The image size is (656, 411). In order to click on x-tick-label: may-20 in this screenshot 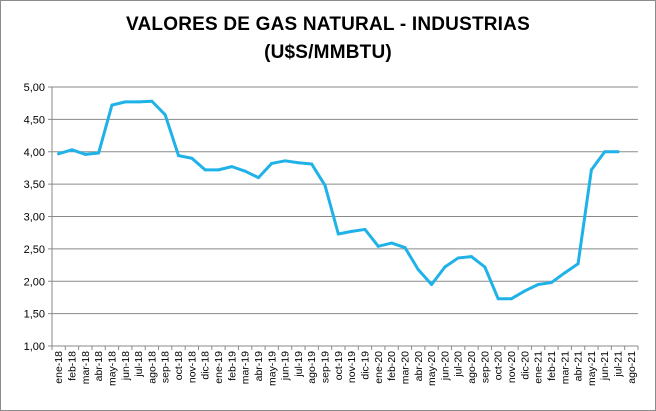, I will do `click(432, 368)`.